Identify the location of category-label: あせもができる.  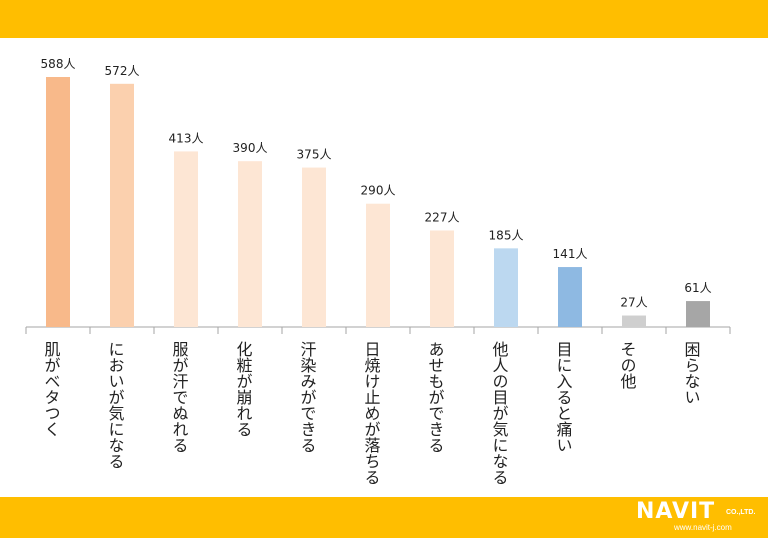
(435, 397).